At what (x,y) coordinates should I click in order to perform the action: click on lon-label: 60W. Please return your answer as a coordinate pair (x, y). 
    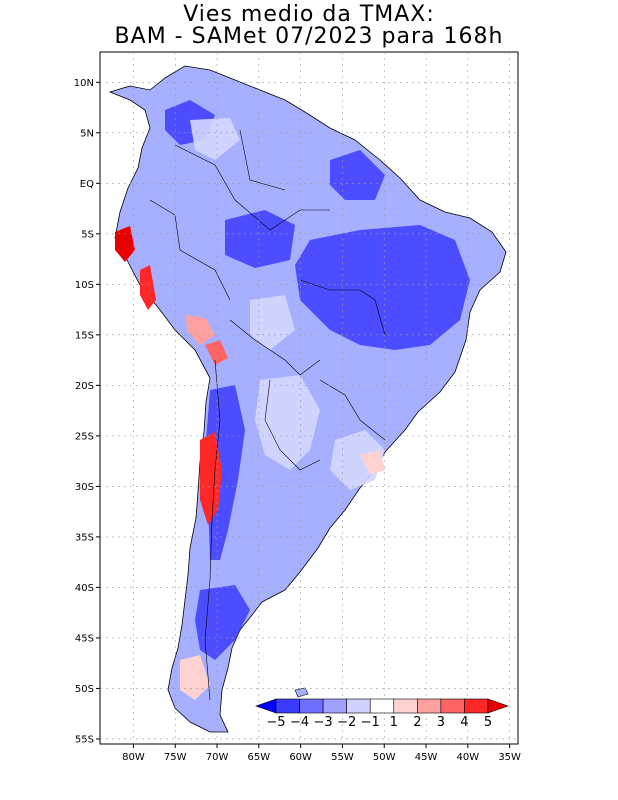
    Looking at the image, I should click on (300, 757).